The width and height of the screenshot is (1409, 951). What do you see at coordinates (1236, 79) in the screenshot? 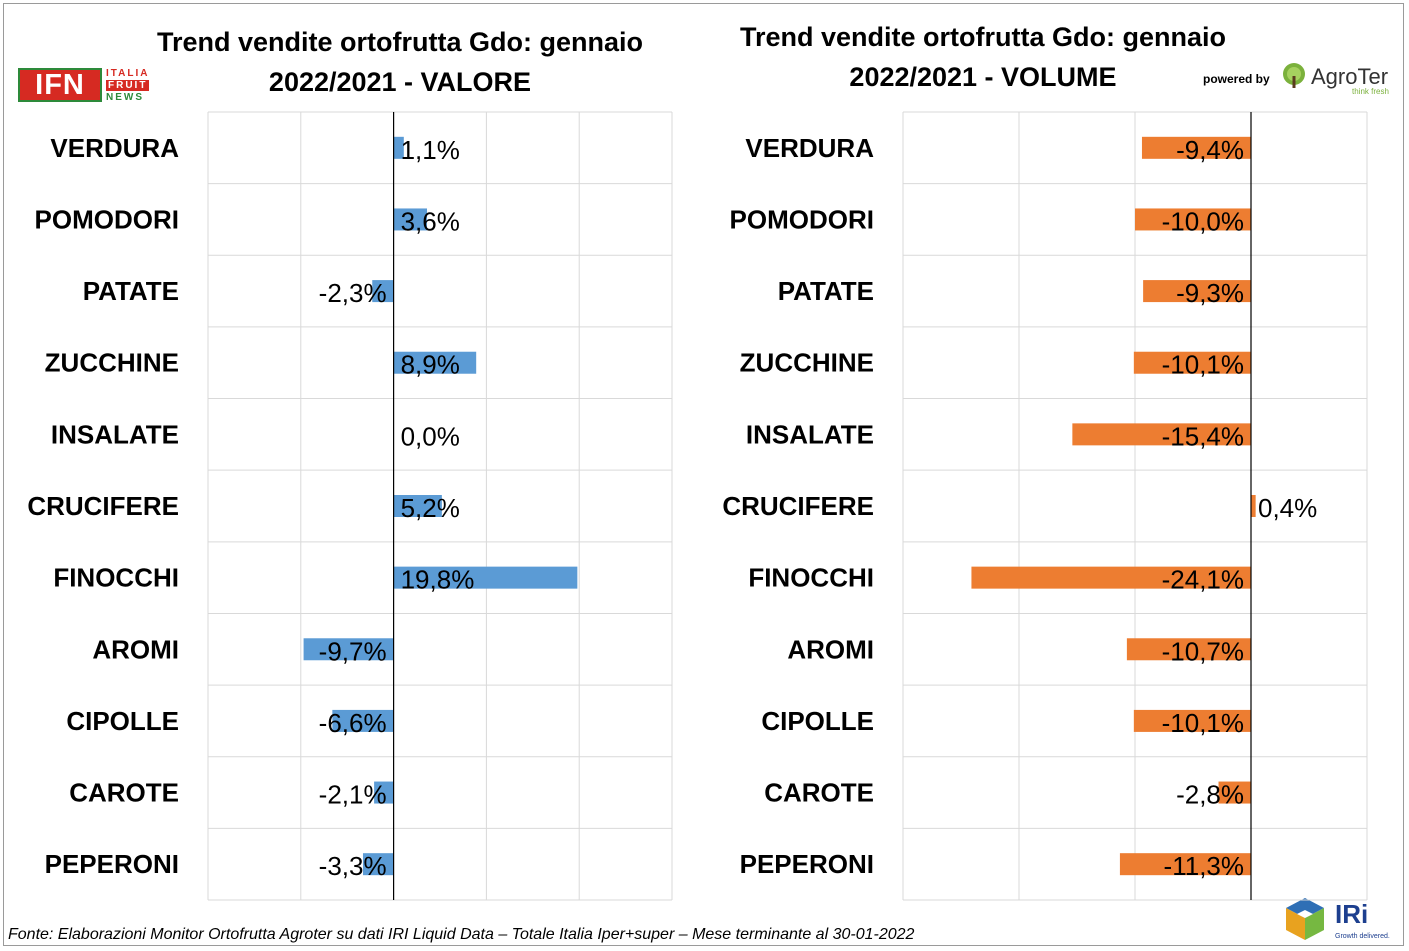
I see `powered-by-label: powered by` at bounding box center [1236, 79].